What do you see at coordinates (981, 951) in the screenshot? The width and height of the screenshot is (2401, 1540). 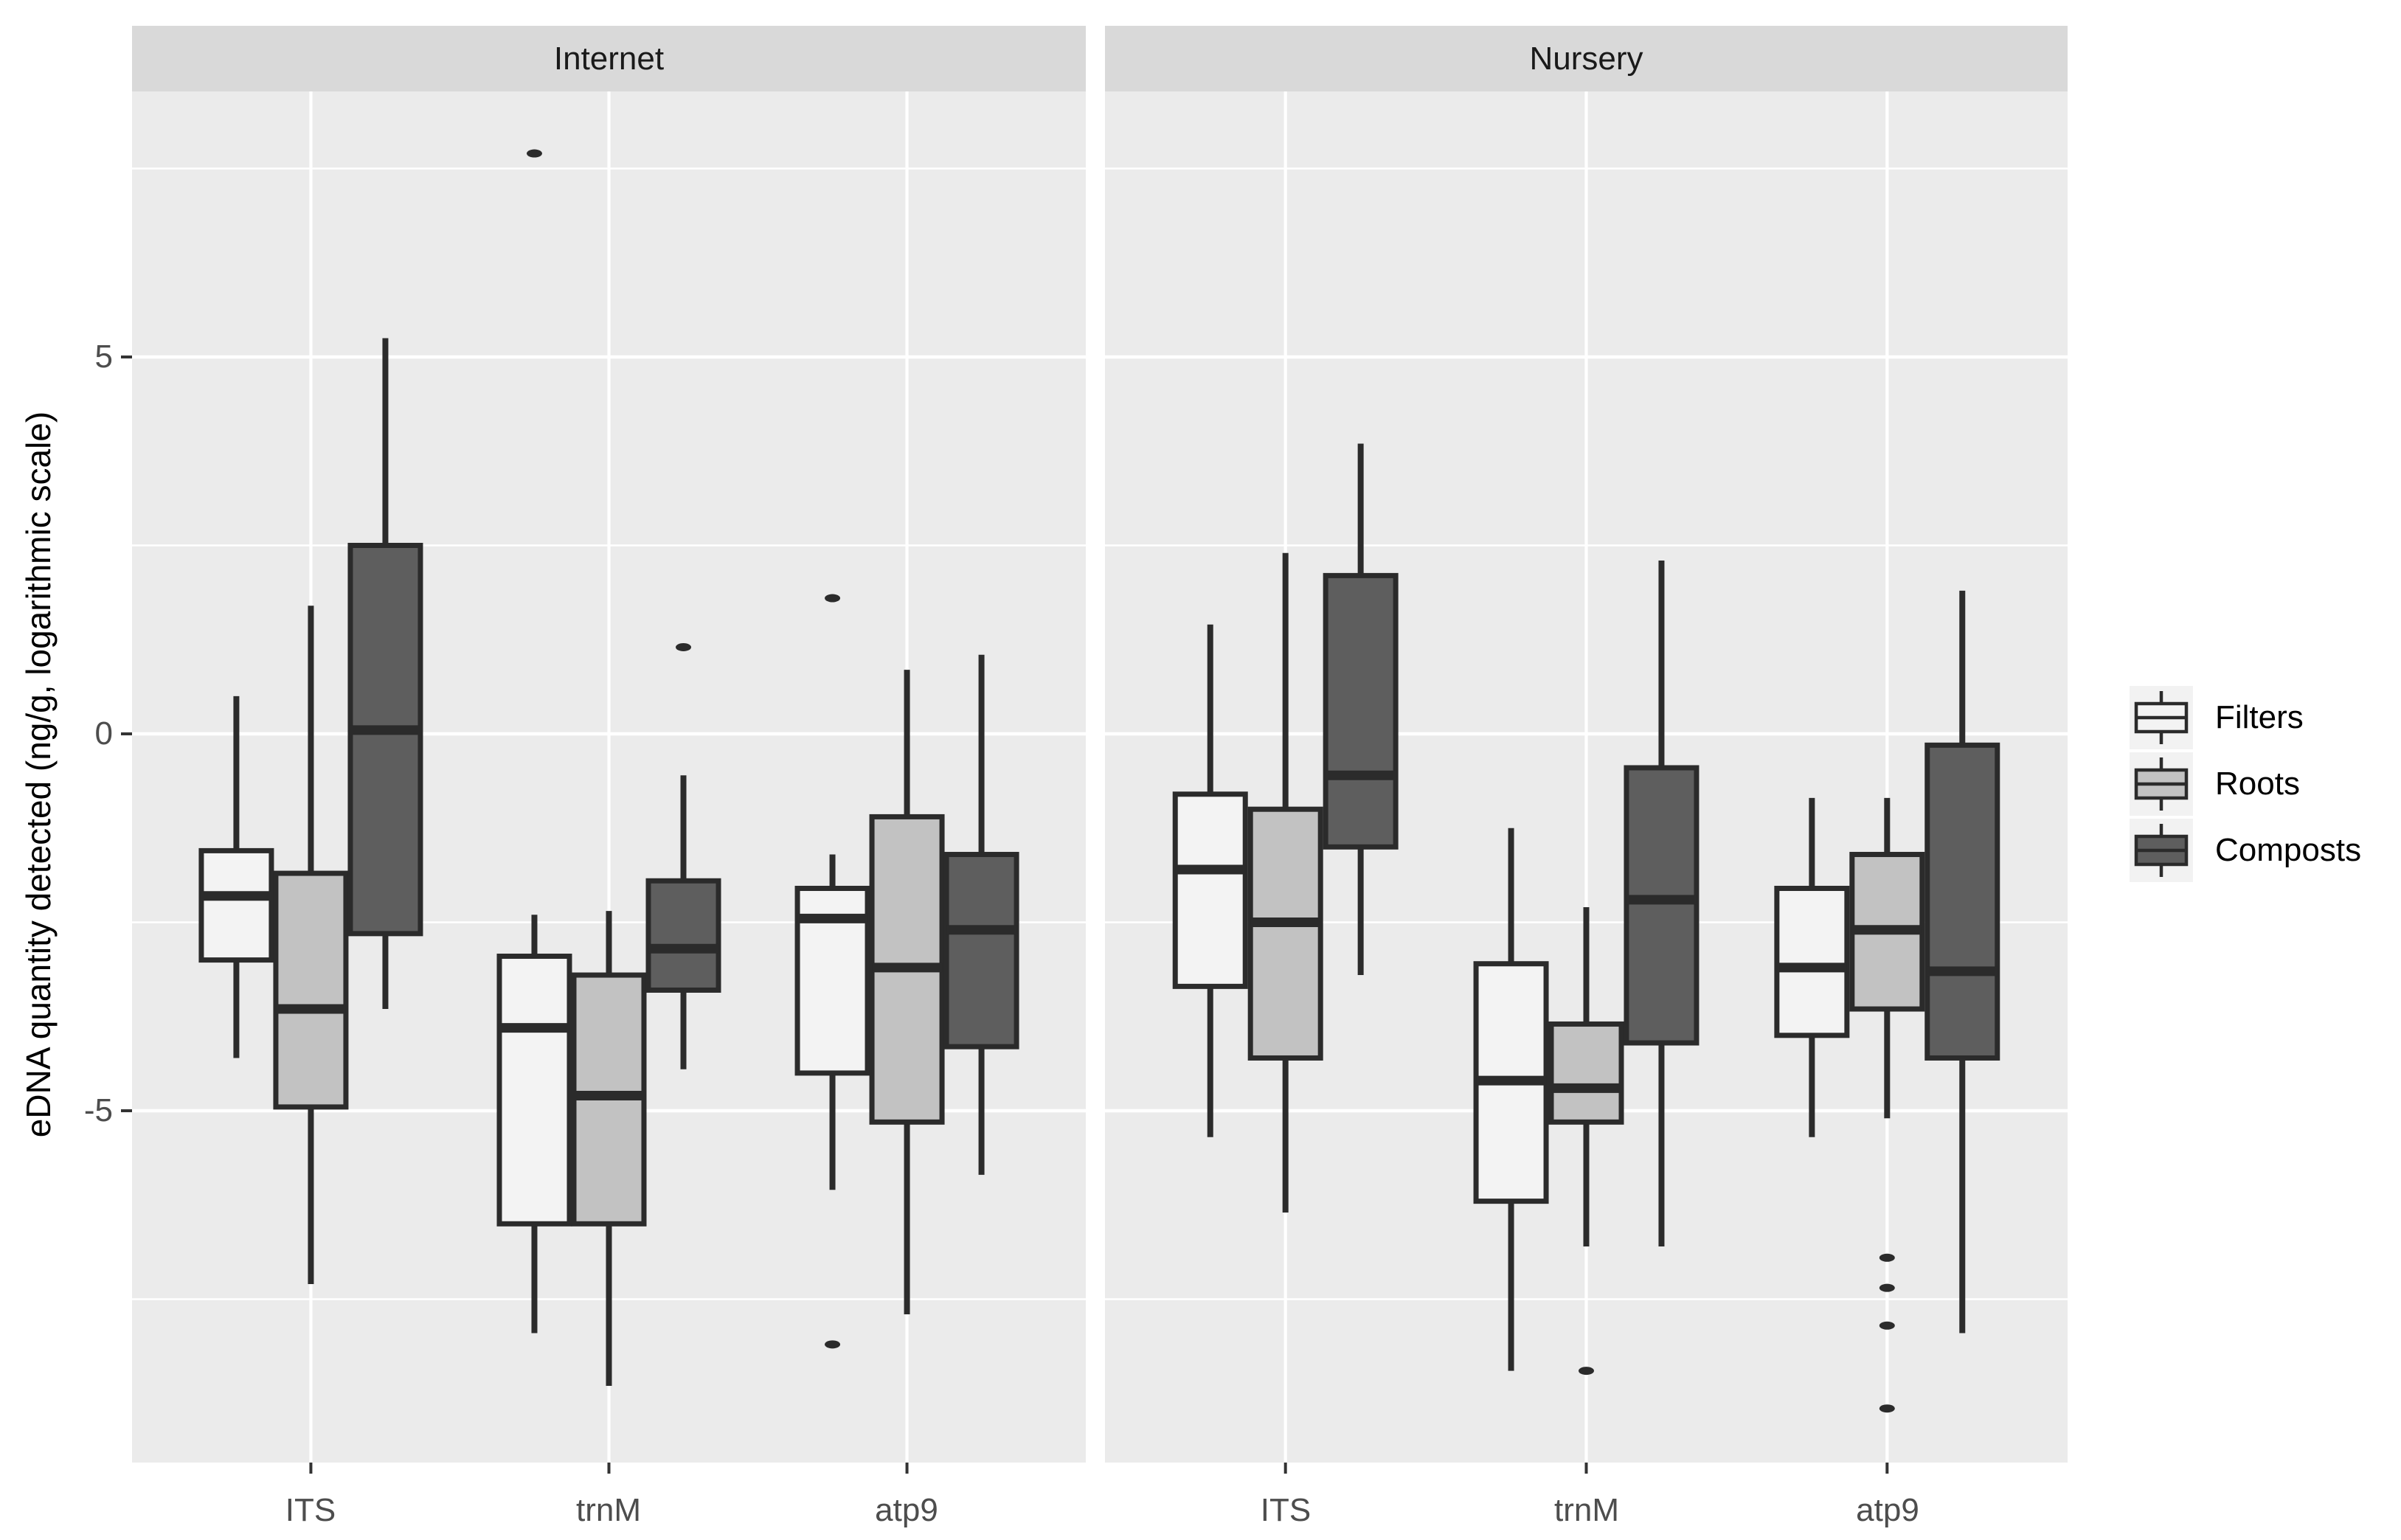 I see `box-internet-atp9-composts` at bounding box center [981, 951].